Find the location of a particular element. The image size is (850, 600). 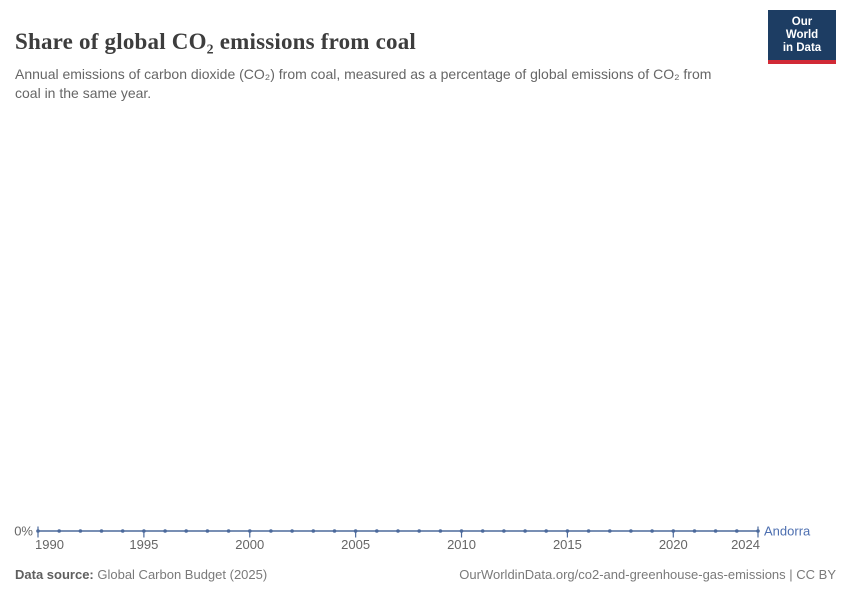

x-tick-label: 1990 is located at coordinates (49, 544).